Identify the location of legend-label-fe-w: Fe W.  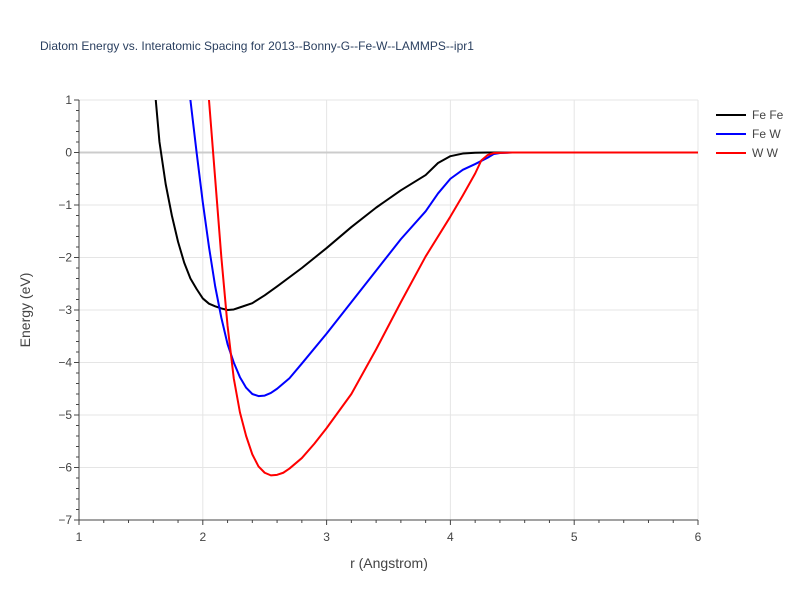
(766, 134).